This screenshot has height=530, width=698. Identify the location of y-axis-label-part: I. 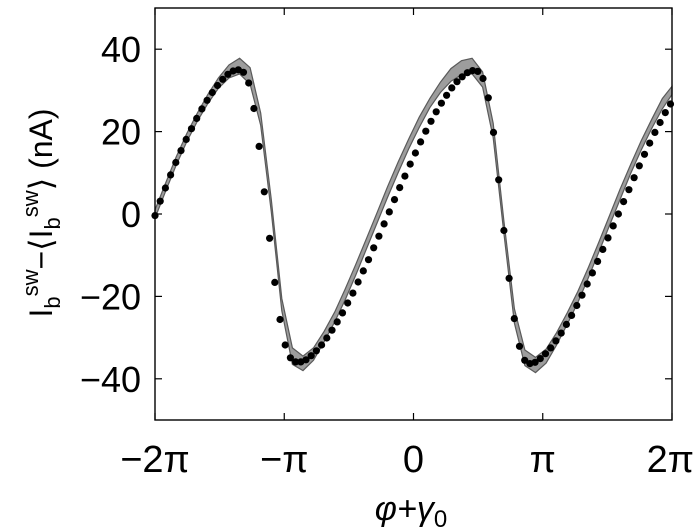
(41, 313).